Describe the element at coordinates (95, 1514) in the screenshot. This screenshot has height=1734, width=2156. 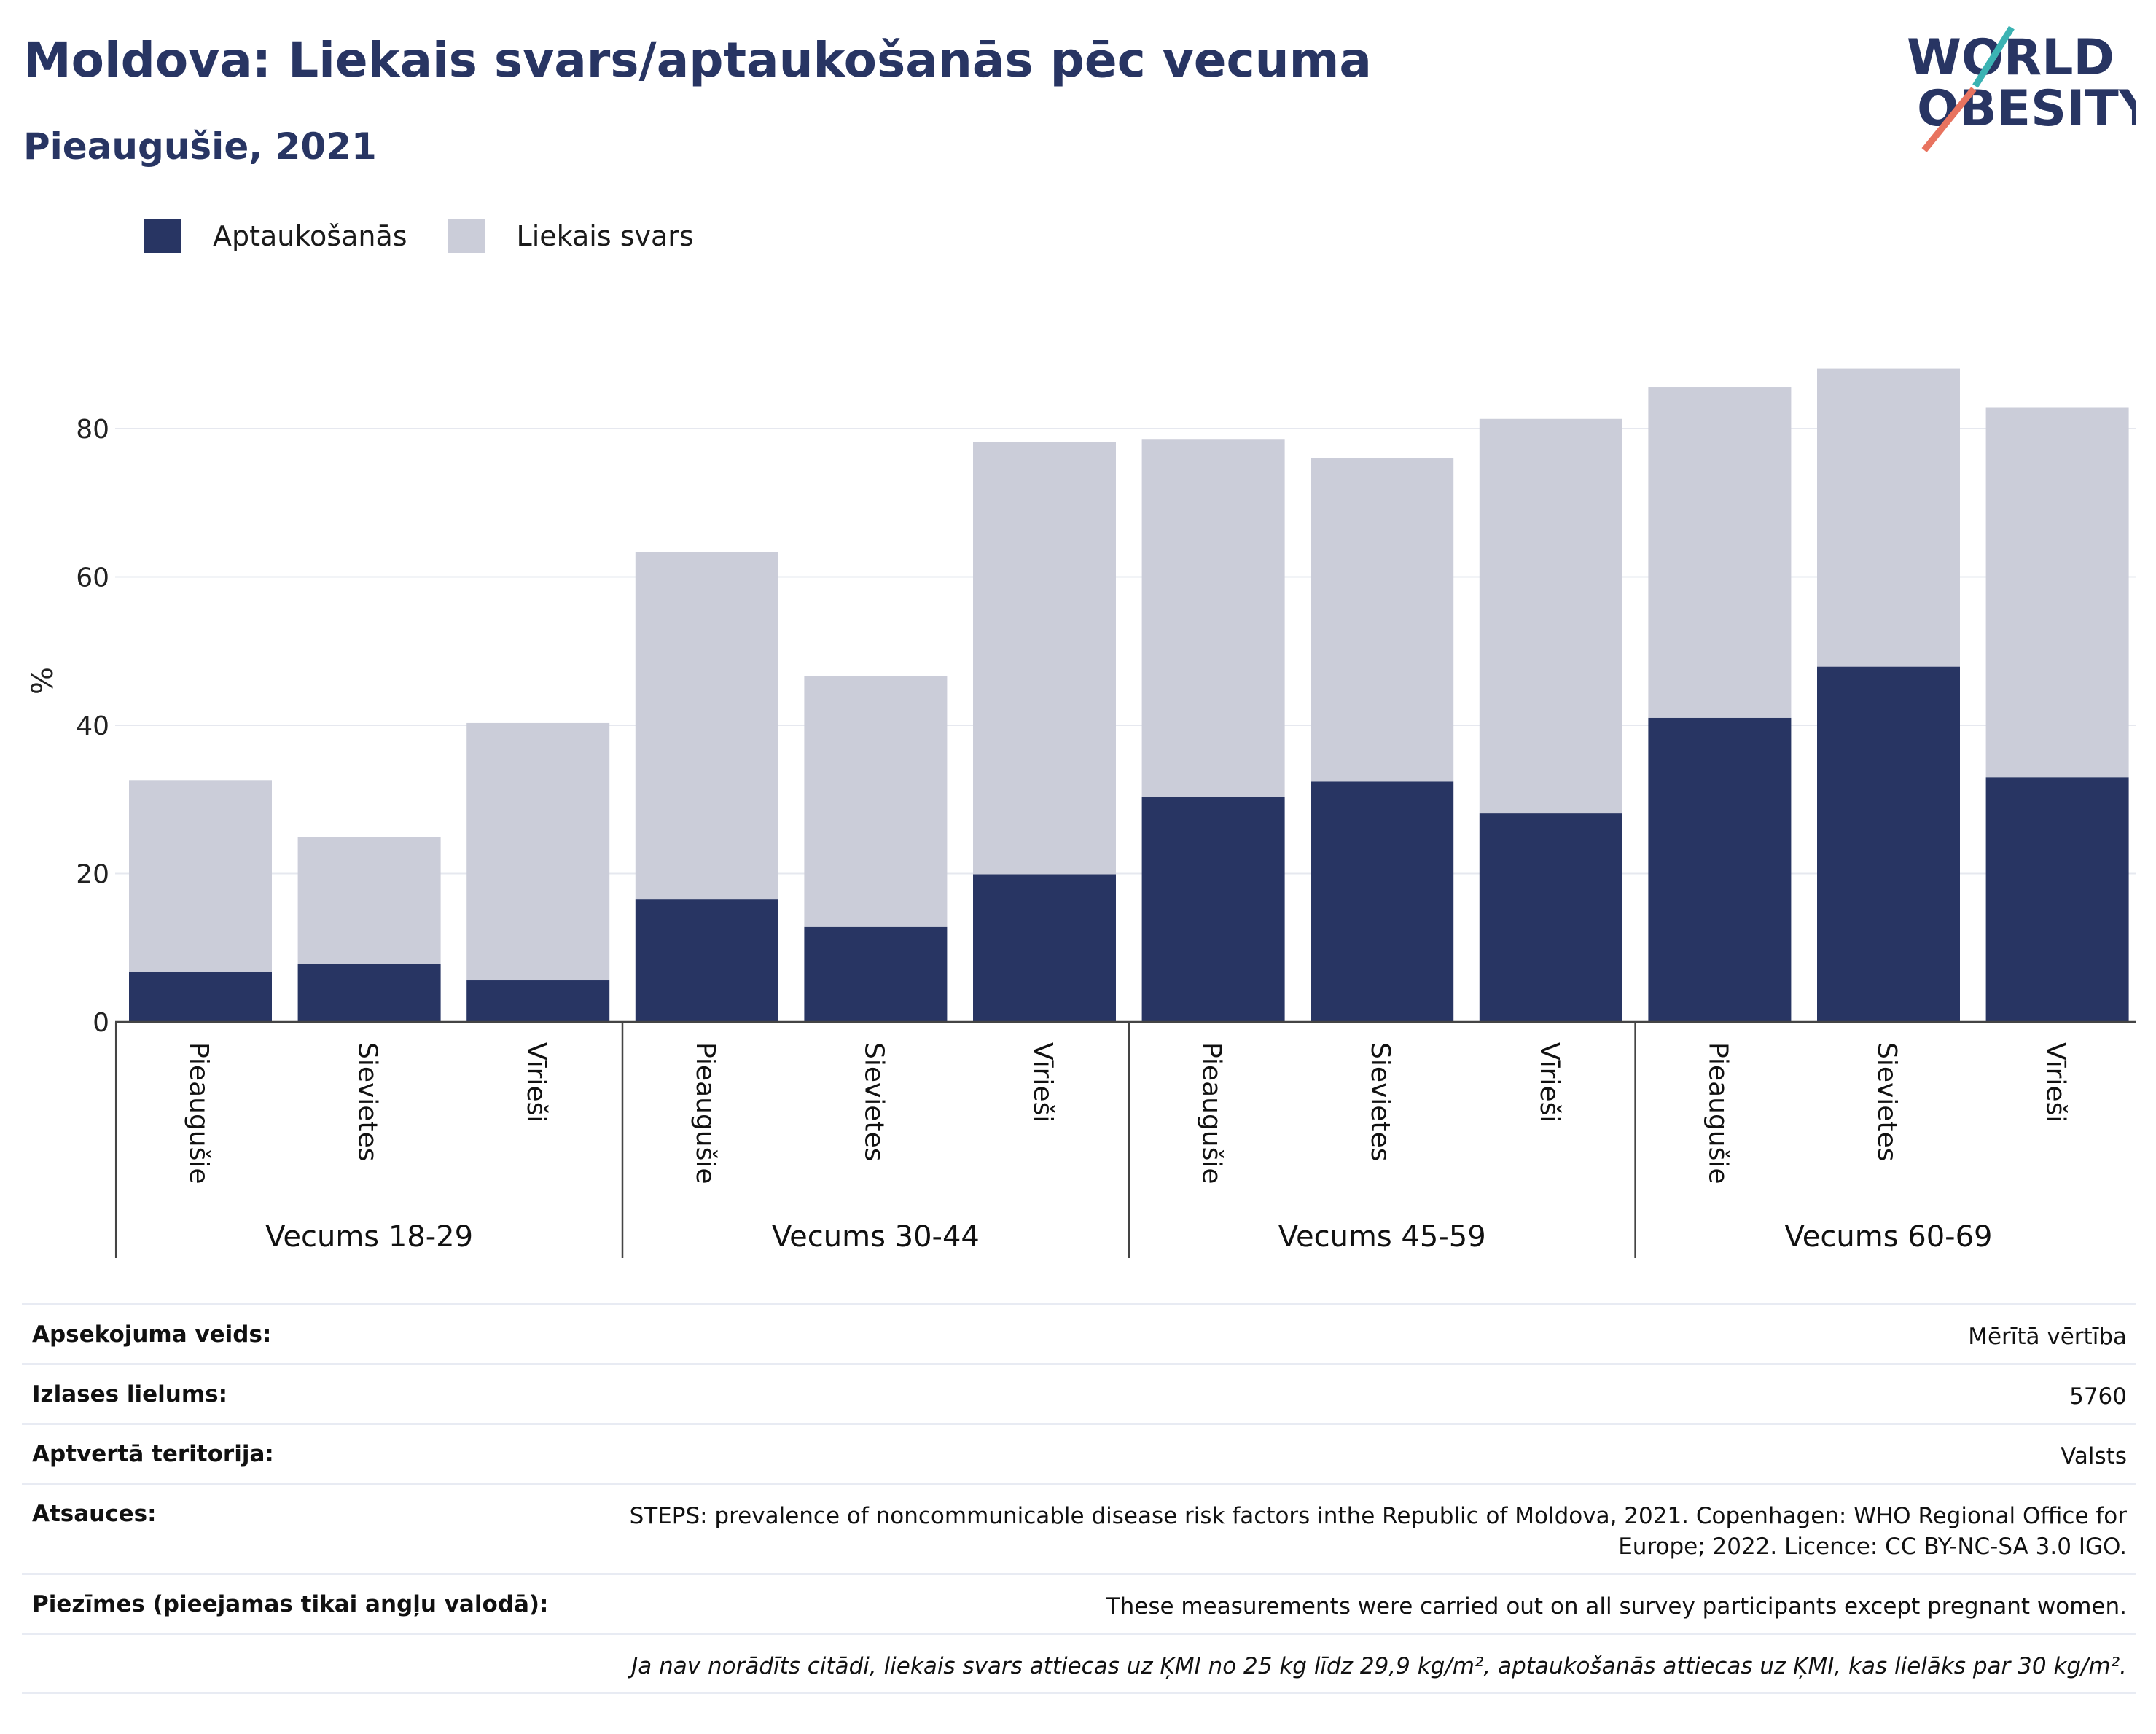
I see `meta-label: Atsauces:` at that location.